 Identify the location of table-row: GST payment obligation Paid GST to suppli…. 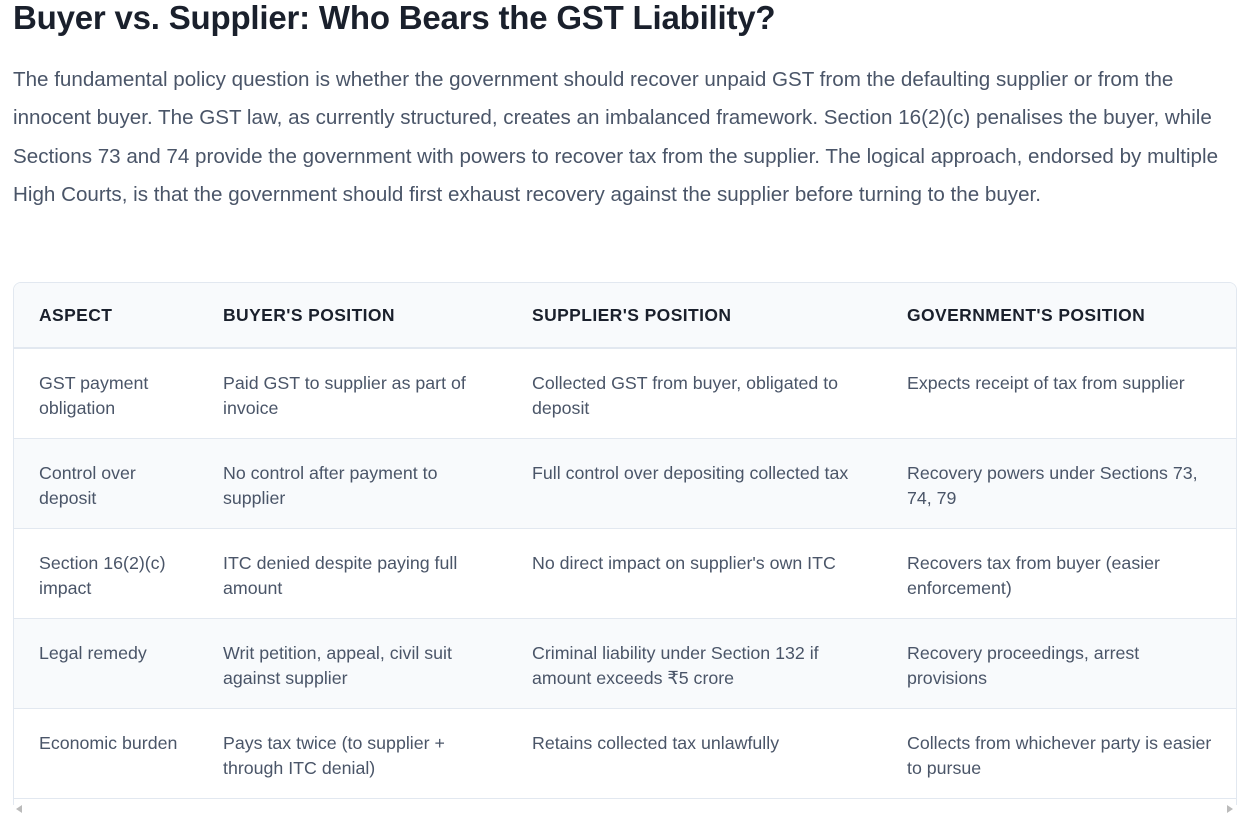
(625, 393).